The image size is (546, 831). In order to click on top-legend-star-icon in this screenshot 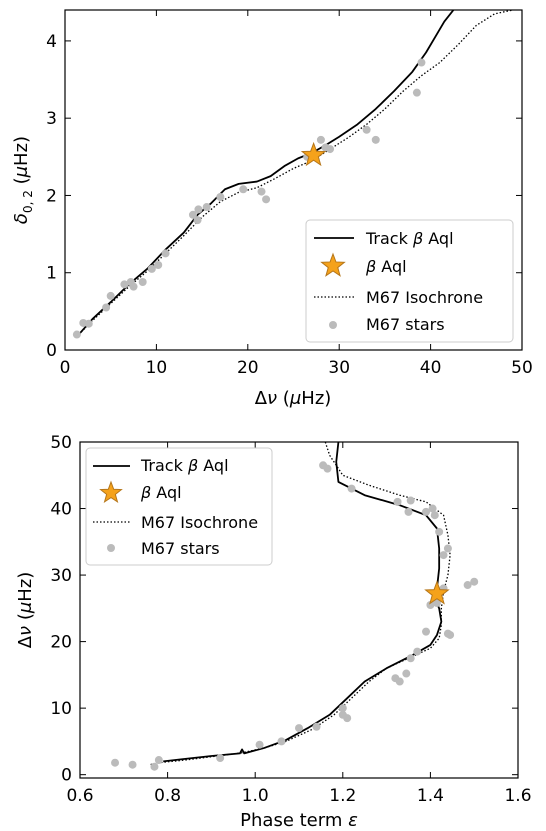, I will do `click(333, 264)`.